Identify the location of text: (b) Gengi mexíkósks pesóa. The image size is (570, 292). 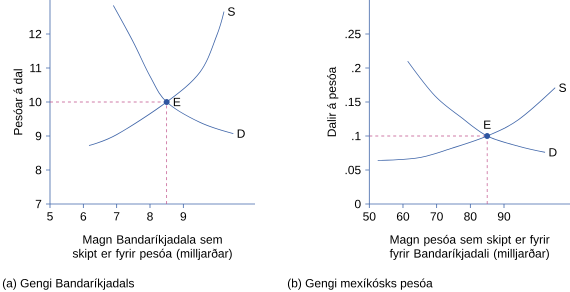
(360, 284).